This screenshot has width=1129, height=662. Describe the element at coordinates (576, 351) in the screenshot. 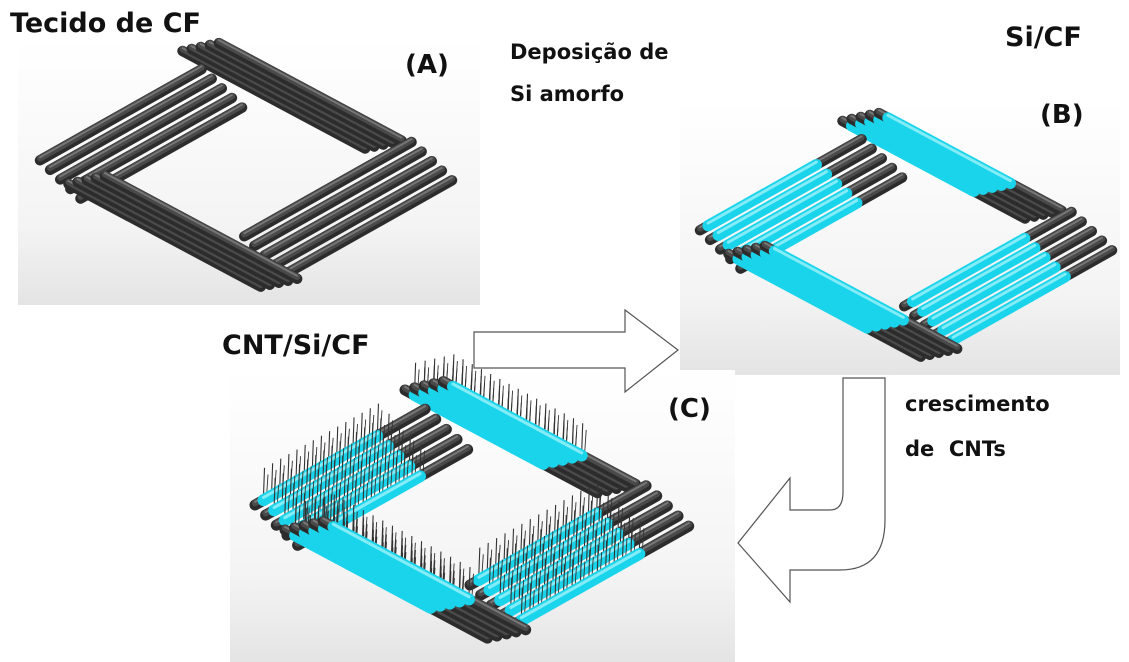

I see `arrow-a-to-b` at that location.